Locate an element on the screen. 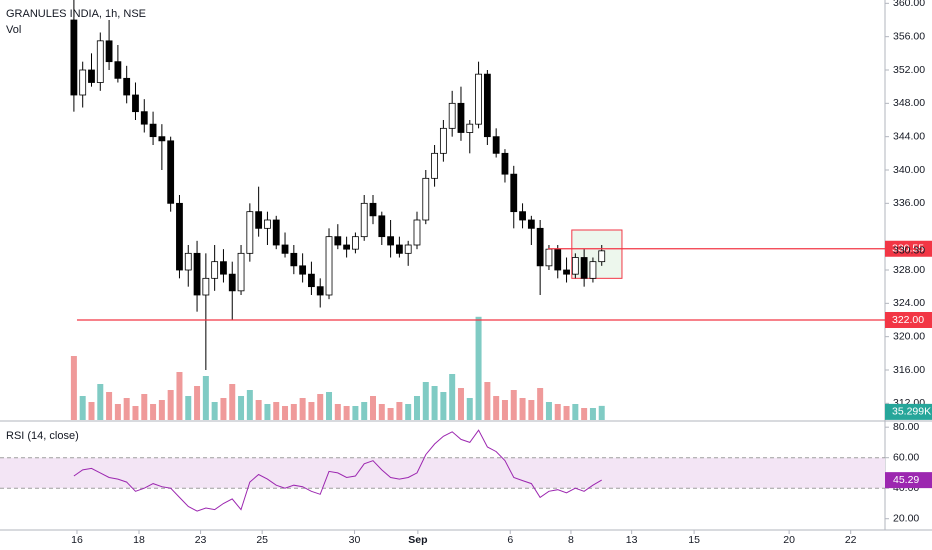 Image resolution: width=932 pixels, height=550 pixels. y-tick-label: 80.00 is located at coordinates (906, 427).